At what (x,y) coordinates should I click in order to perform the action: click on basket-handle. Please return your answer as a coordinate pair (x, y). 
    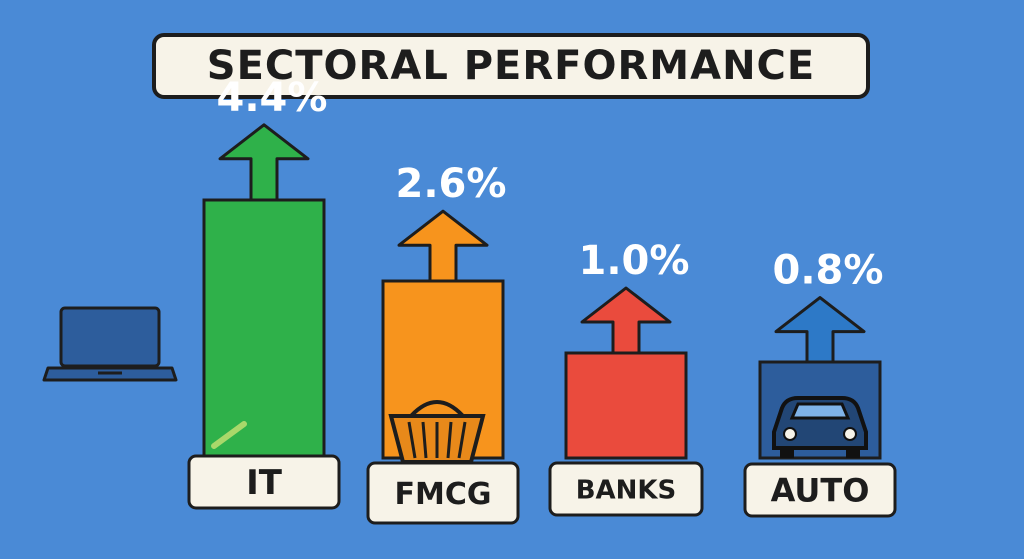
    Looking at the image, I should click on (437, 409).